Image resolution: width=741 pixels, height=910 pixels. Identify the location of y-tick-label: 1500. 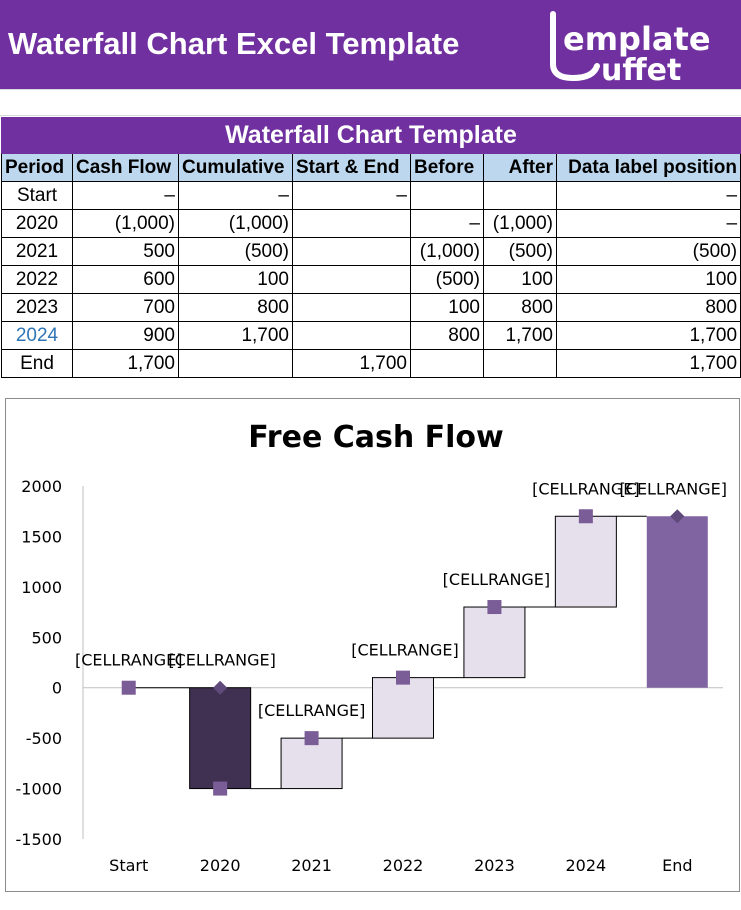
(41, 536).